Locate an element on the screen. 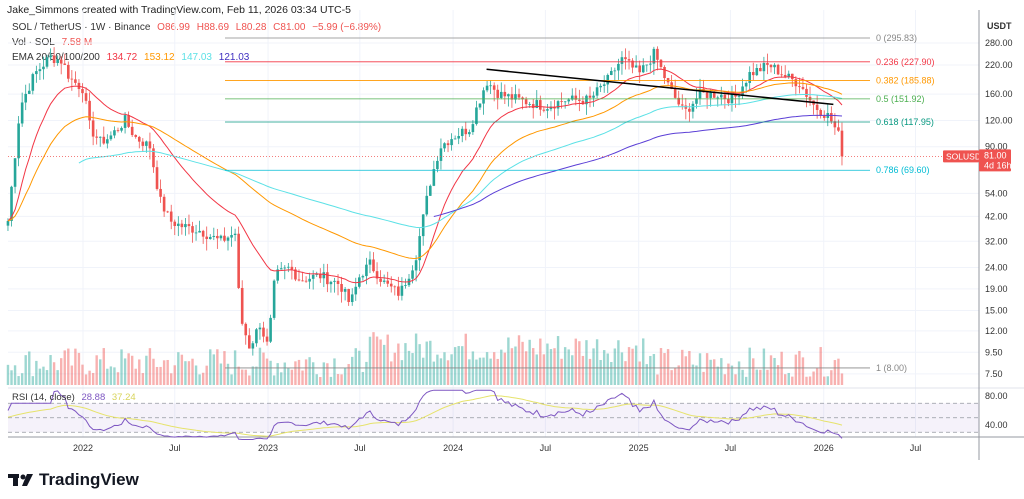 This screenshot has height=499, width=1024. tradingview-logo: TradingView is located at coordinates (73, 480).